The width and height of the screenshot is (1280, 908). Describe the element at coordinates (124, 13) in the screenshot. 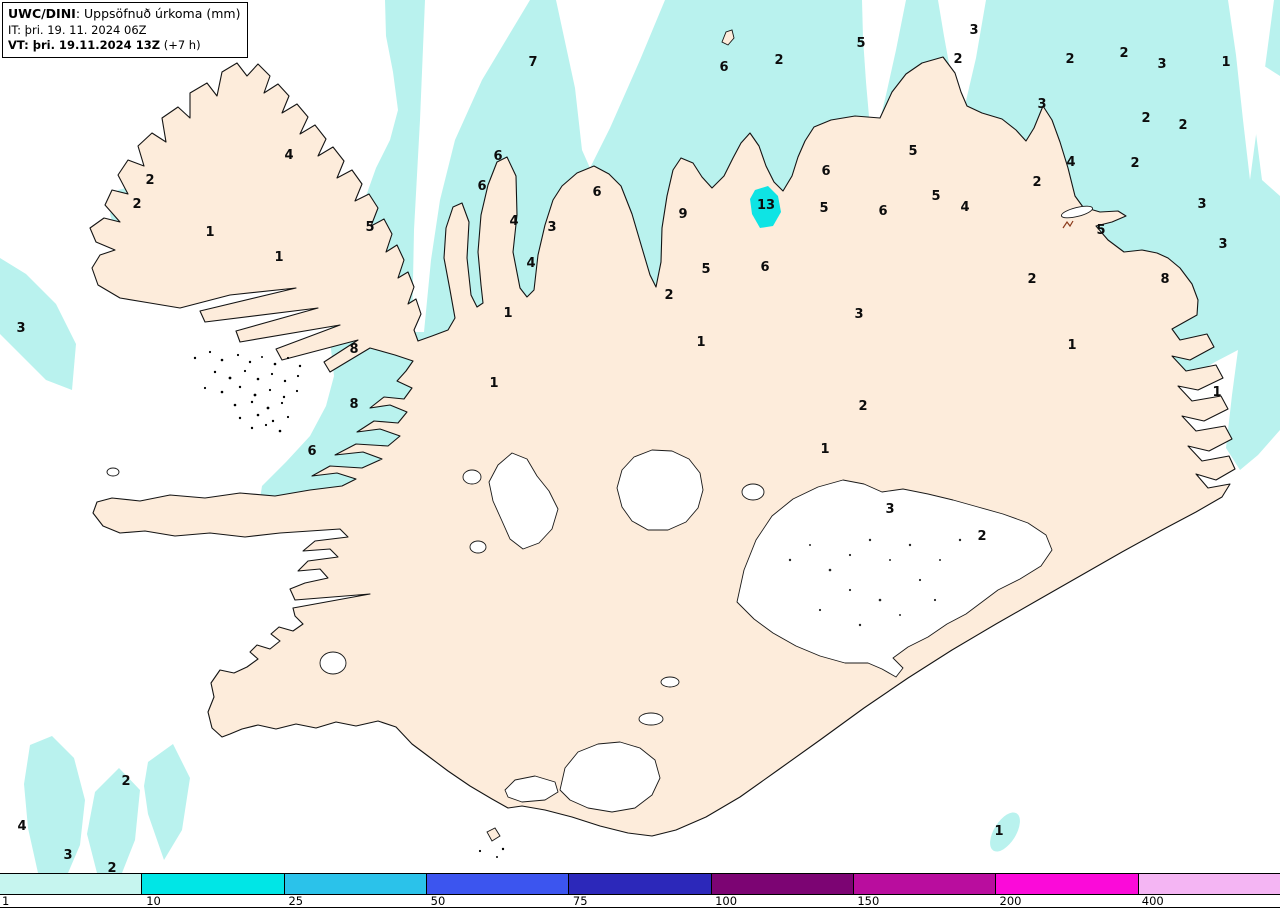

I see `product-title: UWC/DINI: Uppsöfnuð úrkoma (mm)` at that location.